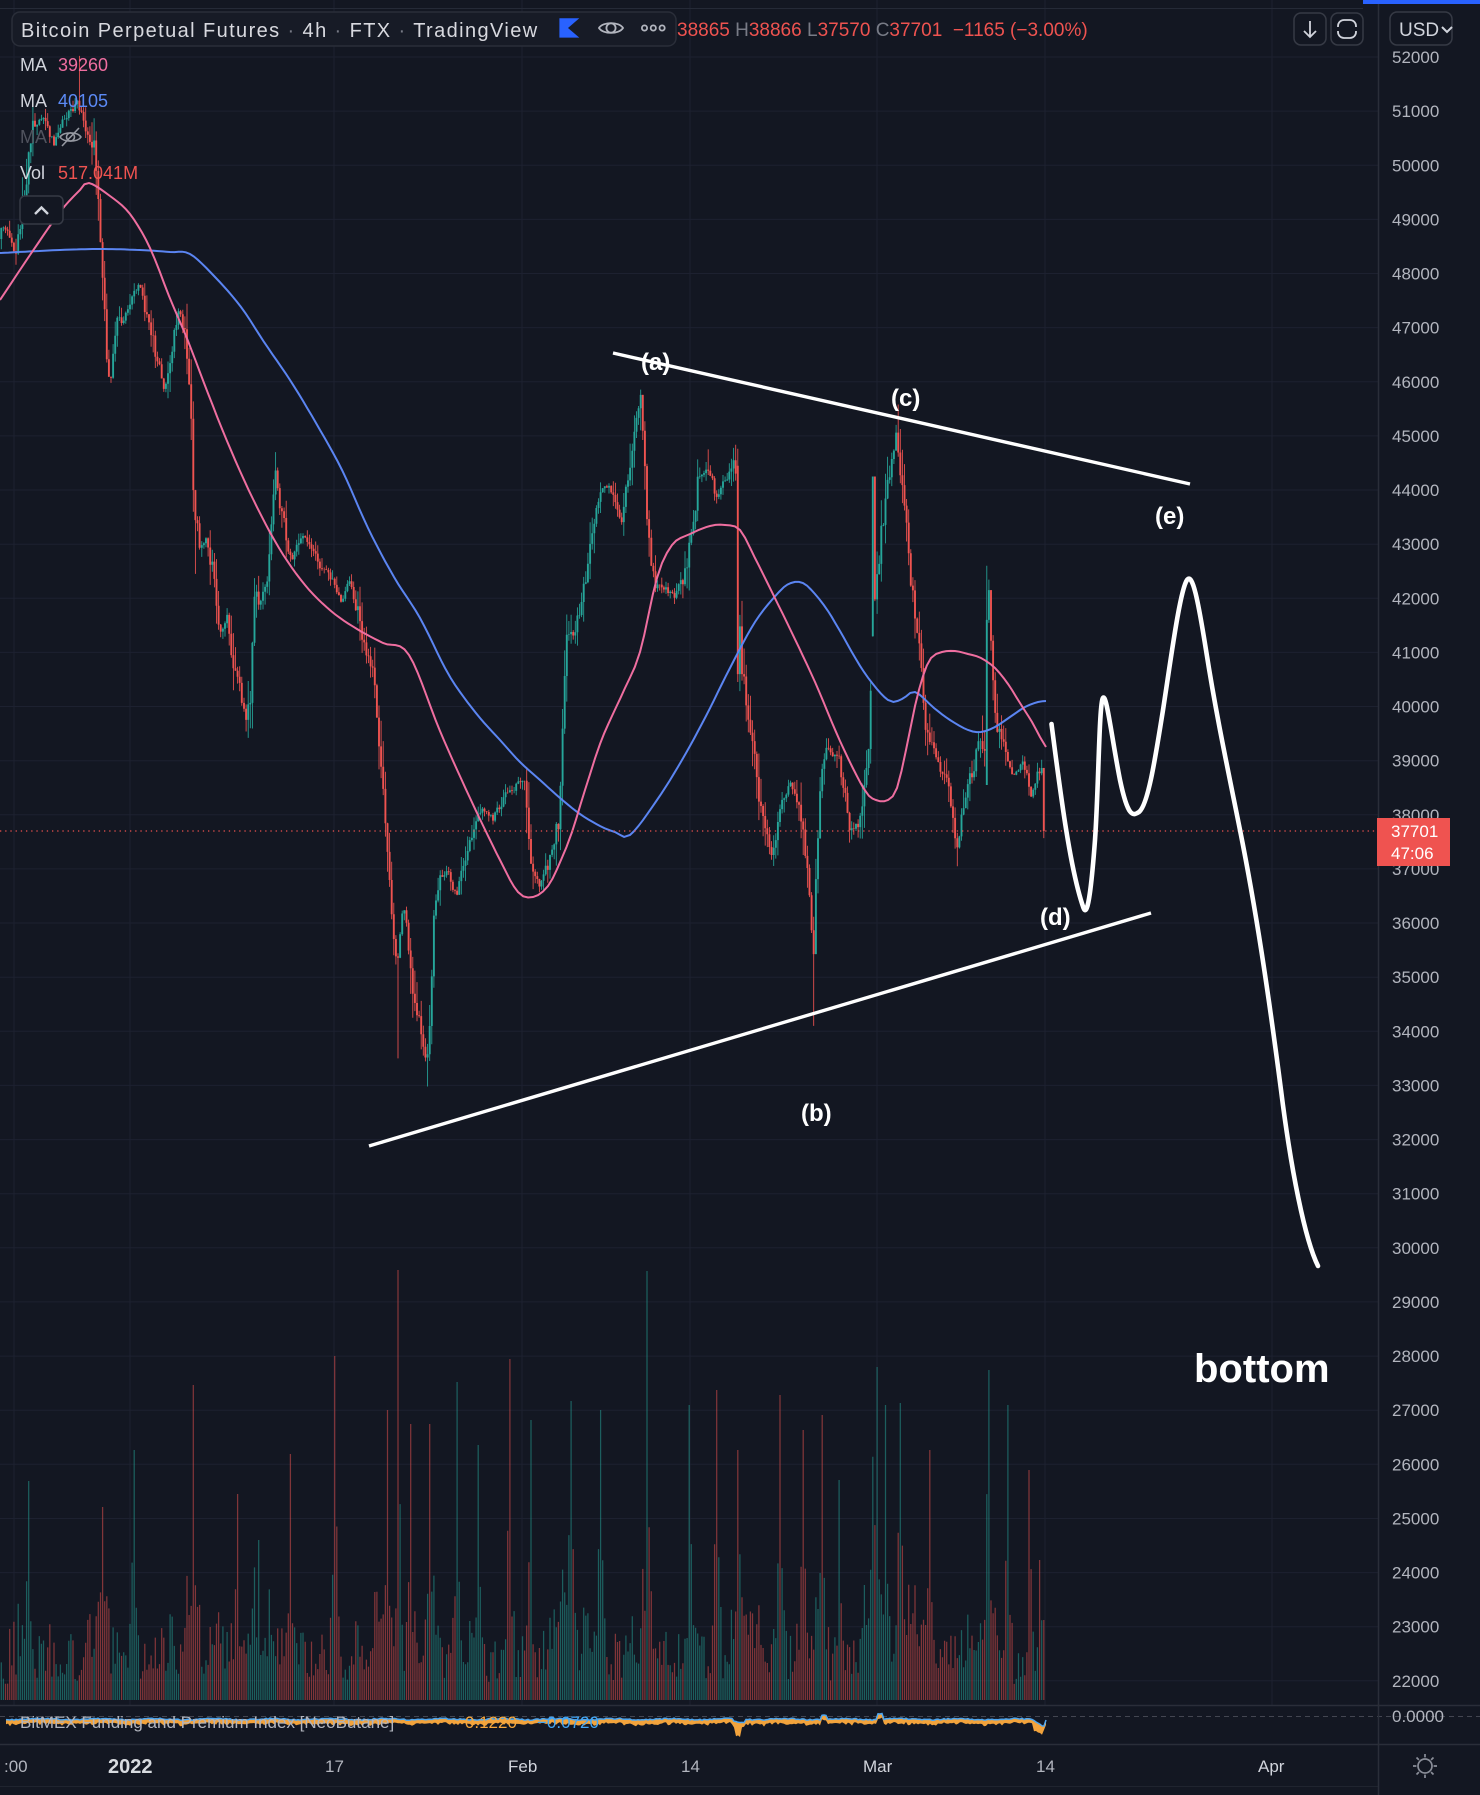  What do you see at coordinates (522, 1766) in the screenshot?
I see `svg-text: Feb` at bounding box center [522, 1766].